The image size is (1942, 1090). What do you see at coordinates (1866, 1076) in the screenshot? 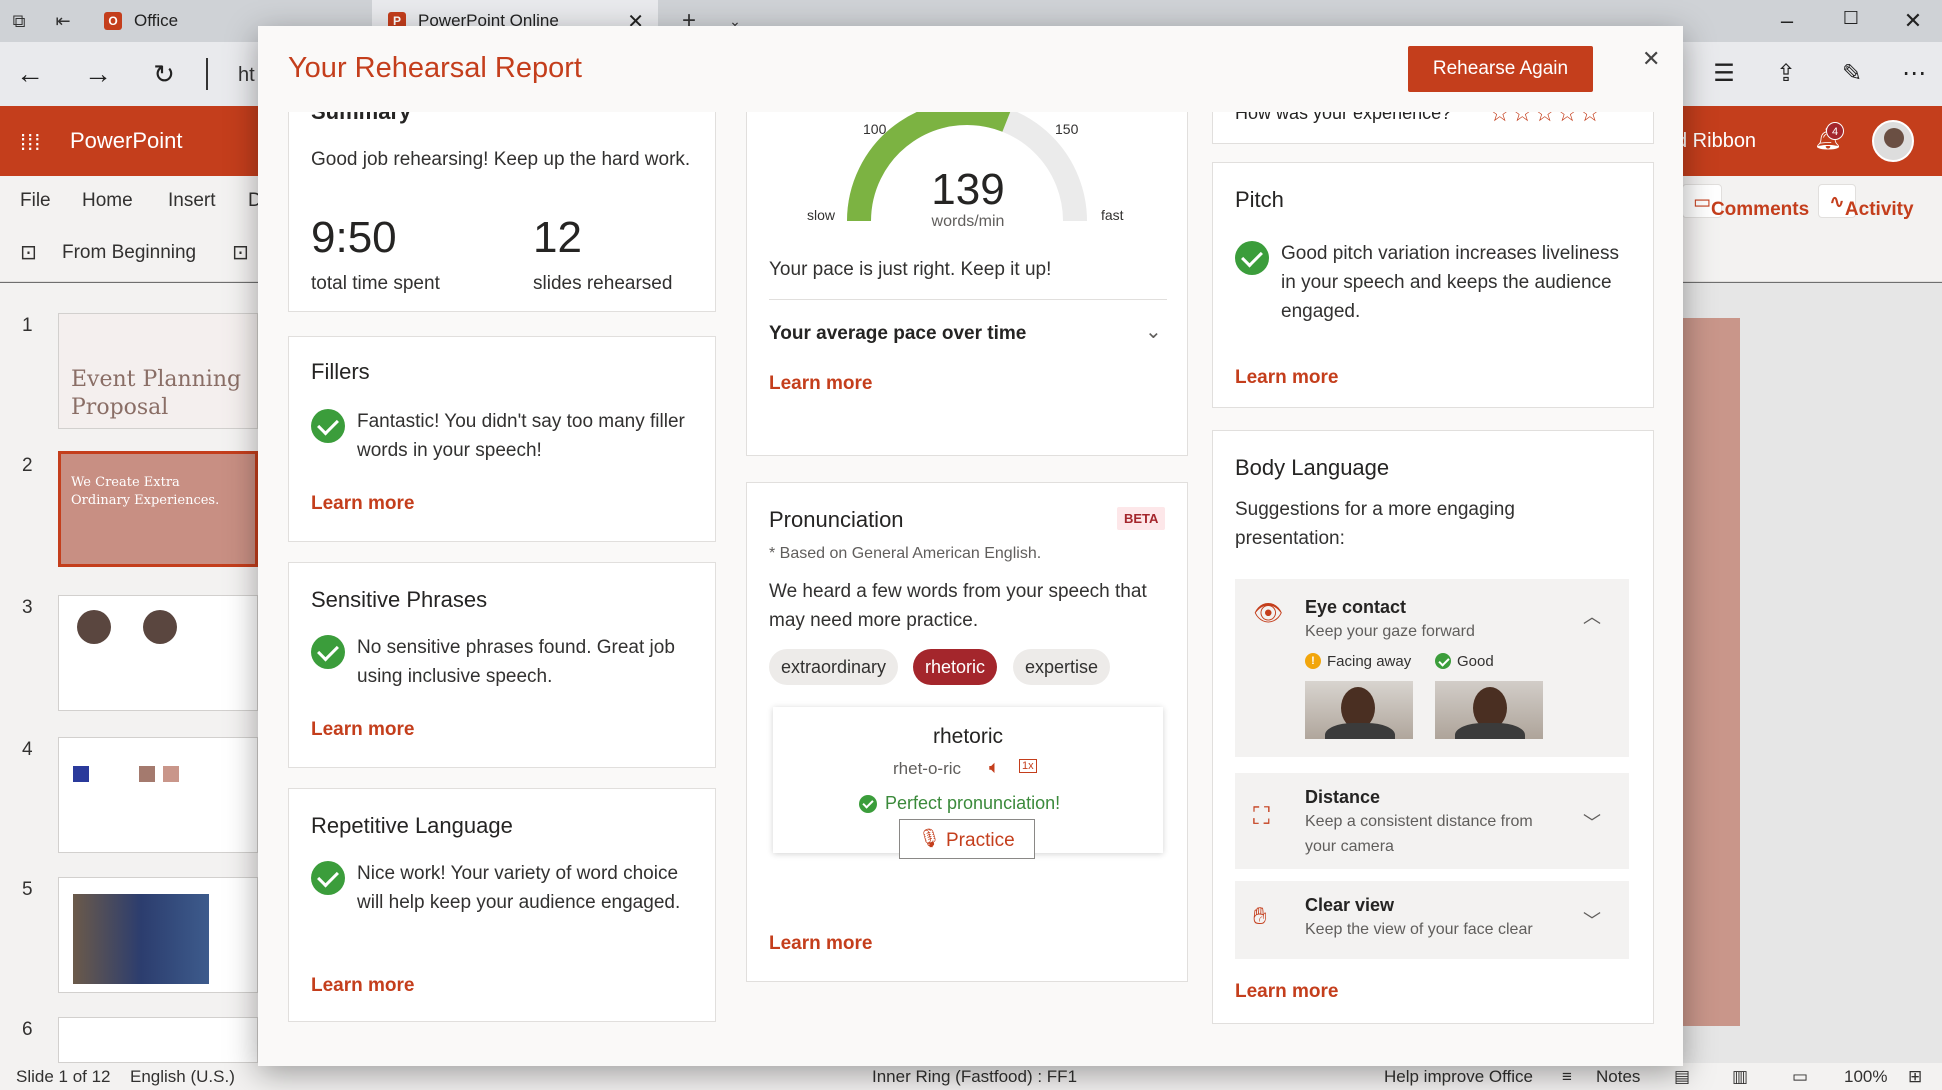
I see `zoom-level: 100%` at bounding box center [1866, 1076].